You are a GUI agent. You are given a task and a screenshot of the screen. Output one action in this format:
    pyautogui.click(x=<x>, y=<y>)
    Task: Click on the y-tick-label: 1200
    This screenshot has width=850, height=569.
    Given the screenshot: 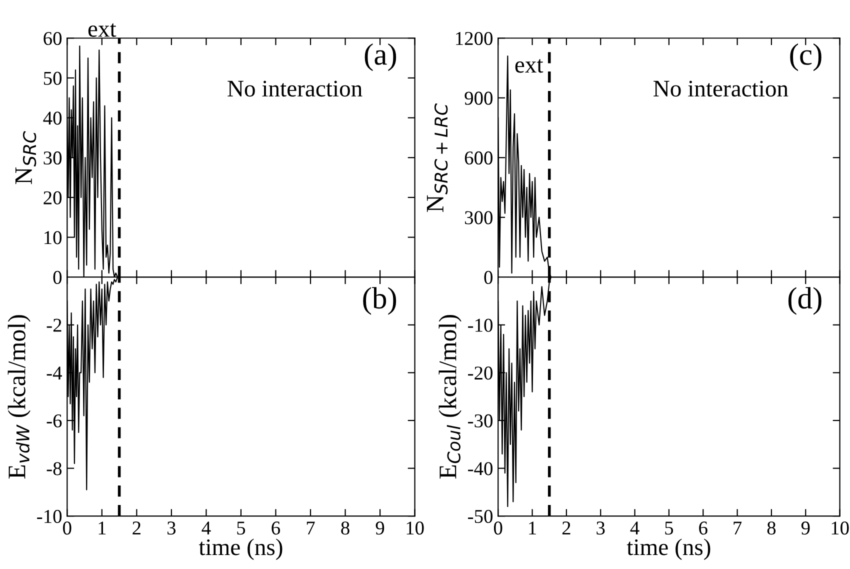 What is the action you would take?
    pyautogui.click(x=474, y=39)
    